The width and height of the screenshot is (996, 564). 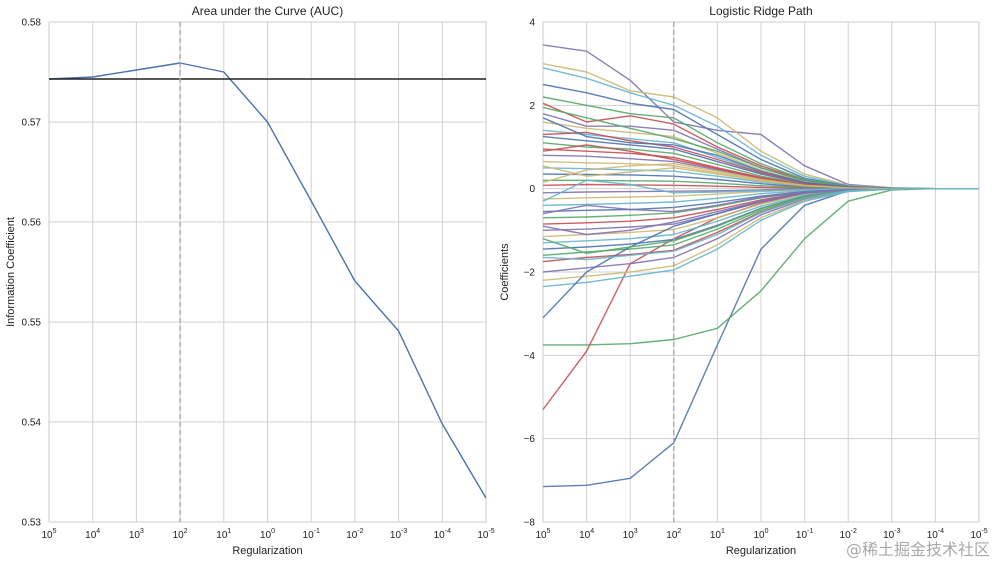 I want to click on y-tick-label: 0, so click(x=532, y=189).